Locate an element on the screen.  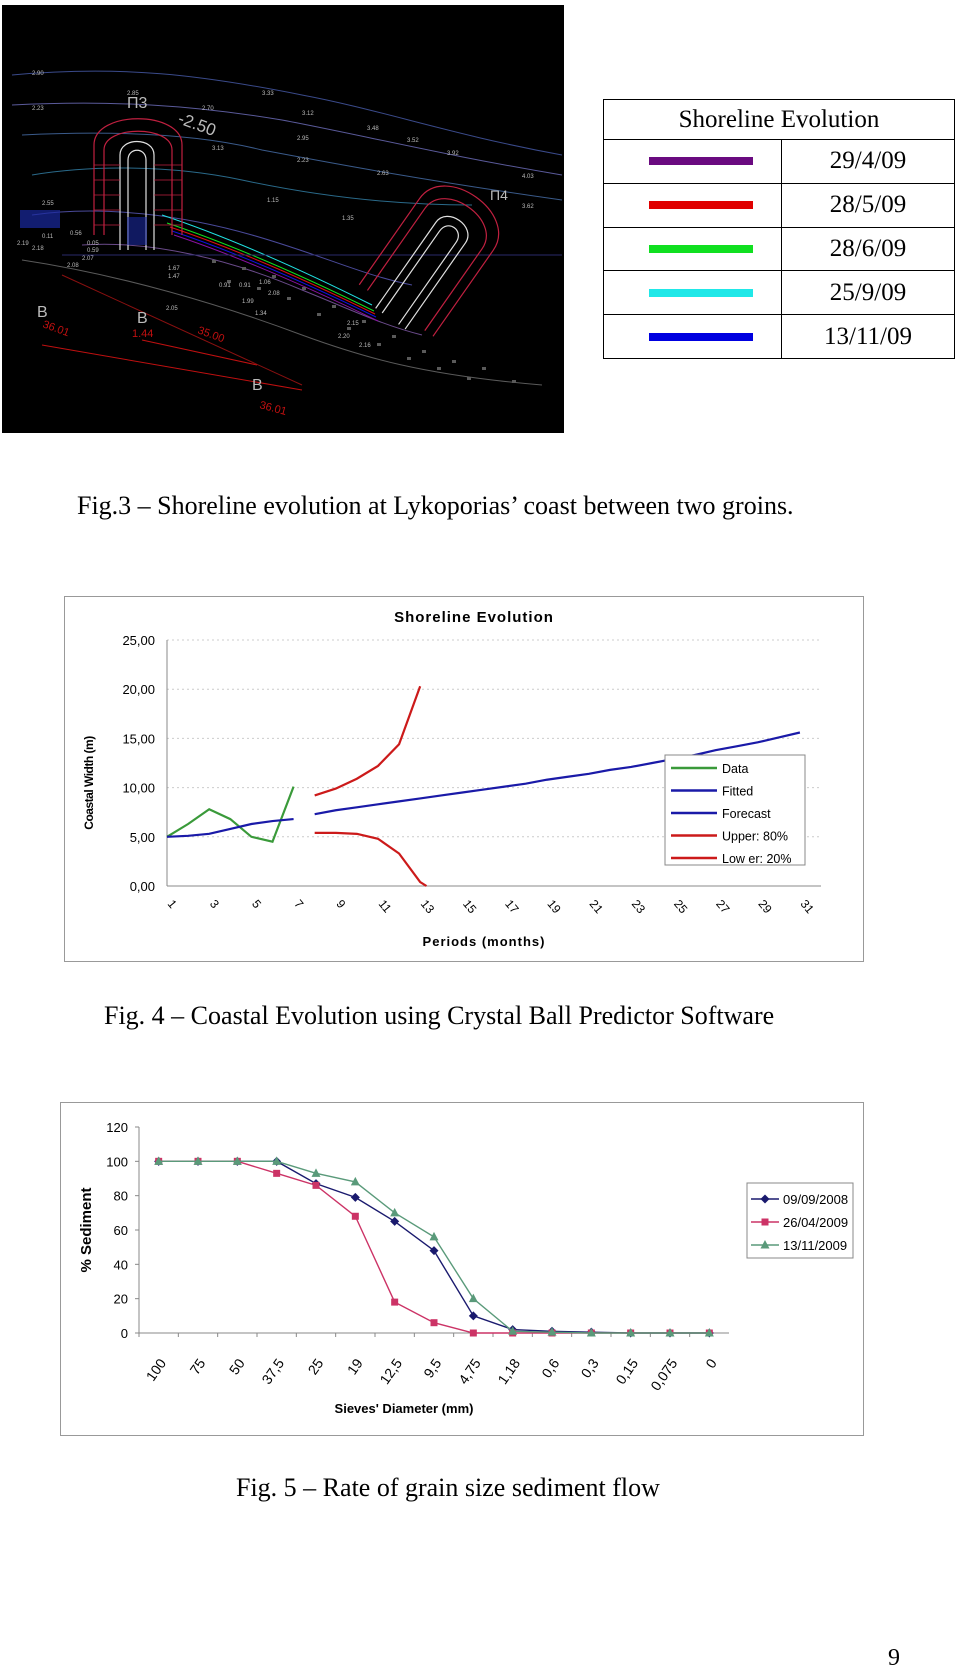
svg-text: 3.33 is located at coordinates (268, 94).